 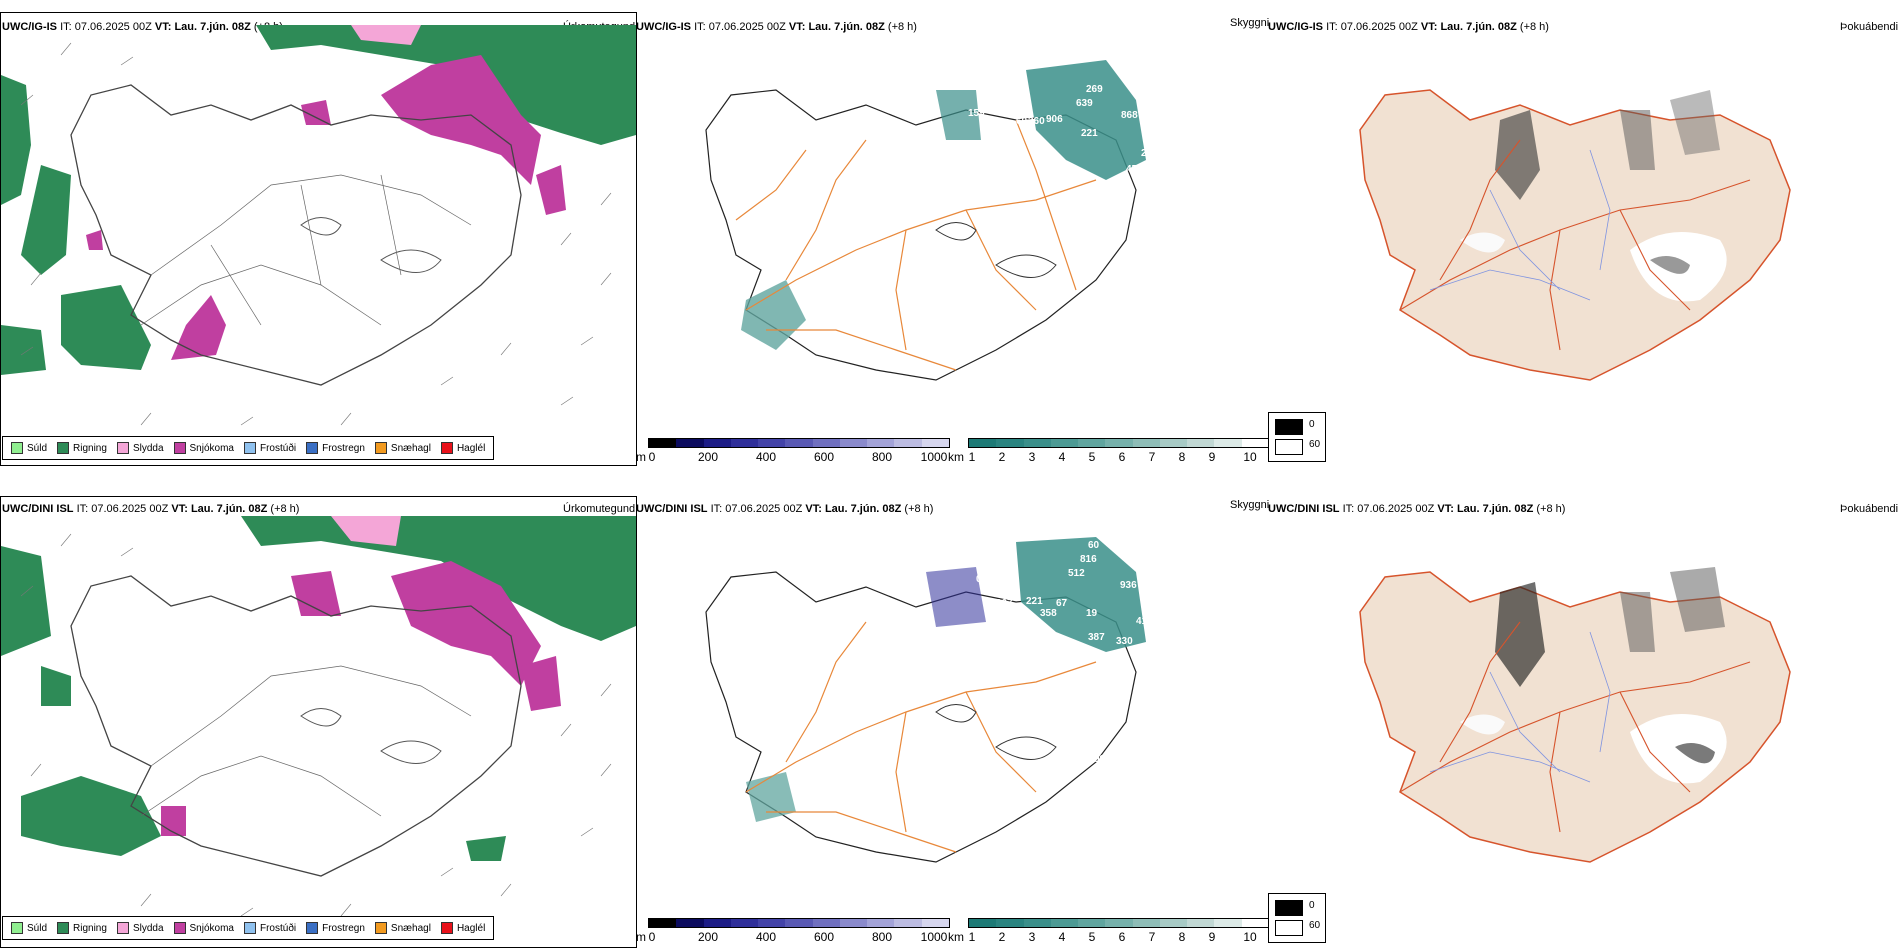 What do you see at coordinates (1575, 235) in the screenshot?
I see `fog-map-top` at bounding box center [1575, 235].